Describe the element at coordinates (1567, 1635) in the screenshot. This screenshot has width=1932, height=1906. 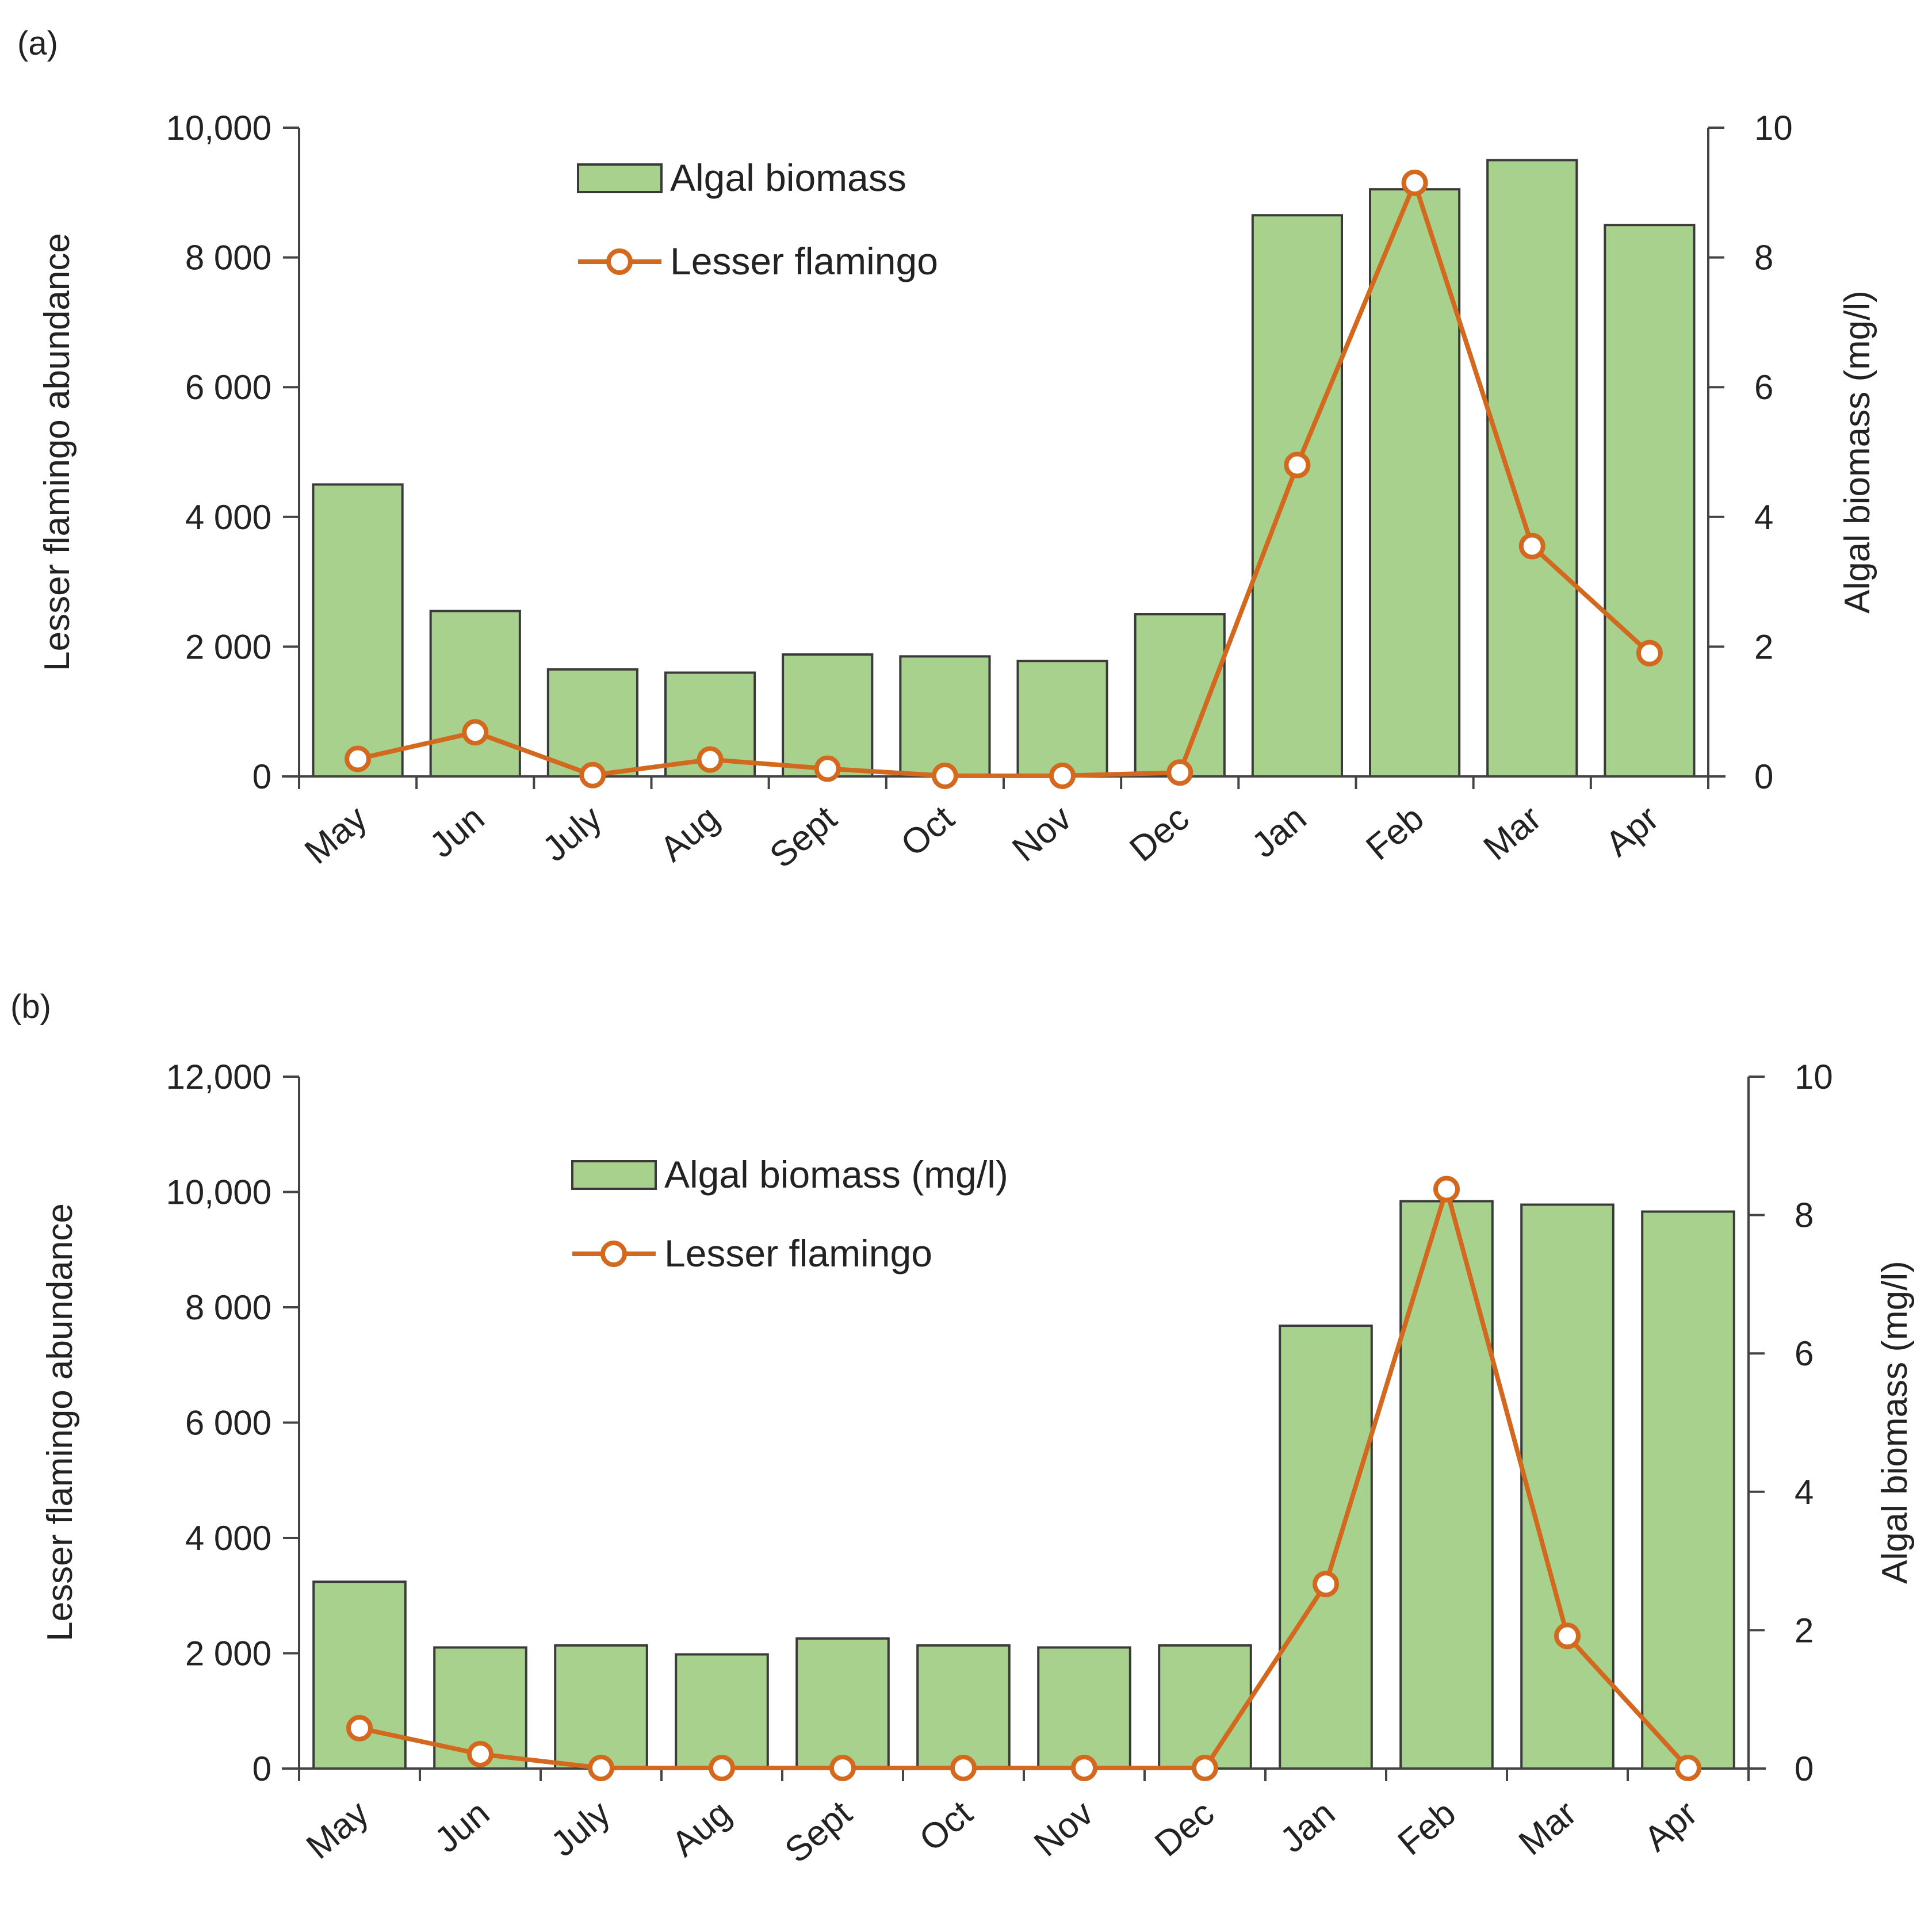
I see `point-mar` at that location.